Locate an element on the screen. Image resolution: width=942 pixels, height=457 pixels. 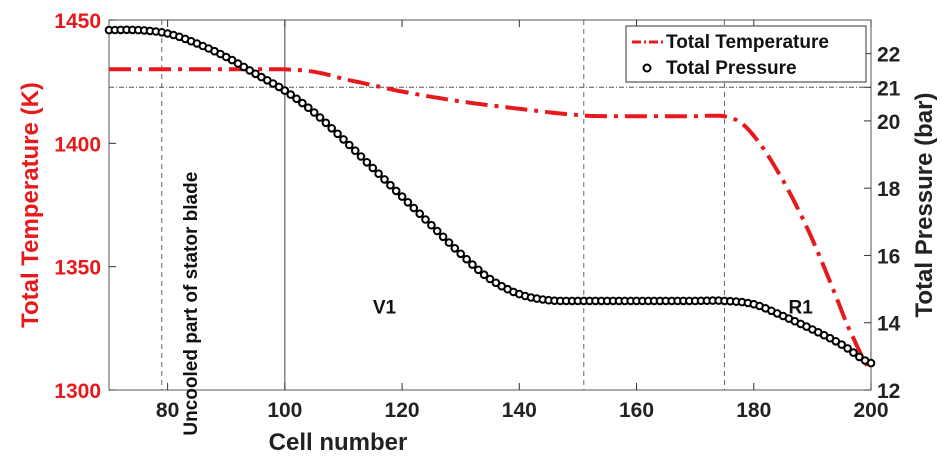
x-tick-label: 180 is located at coordinates (753, 410).